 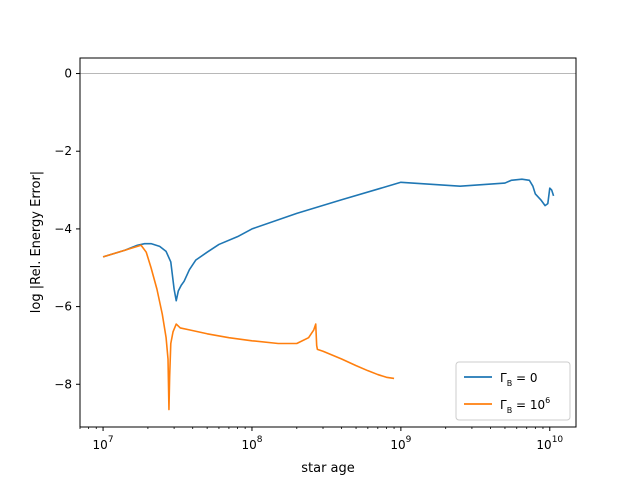 What do you see at coordinates (400, 443) in the screenshot?
I see `x-tick-label: 10⁹` at bounding box center [400, 443].